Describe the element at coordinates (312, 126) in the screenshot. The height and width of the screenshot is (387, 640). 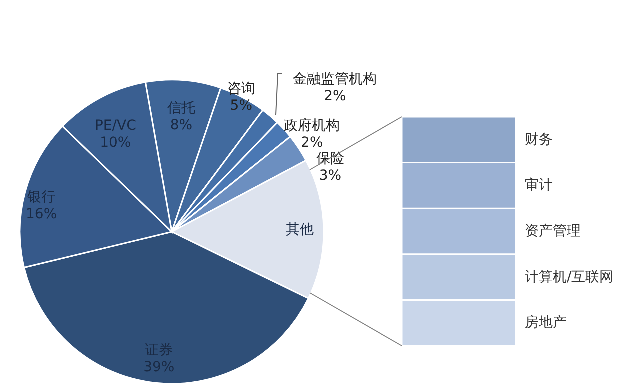
I see `slice-label: 政府机构` at that location.